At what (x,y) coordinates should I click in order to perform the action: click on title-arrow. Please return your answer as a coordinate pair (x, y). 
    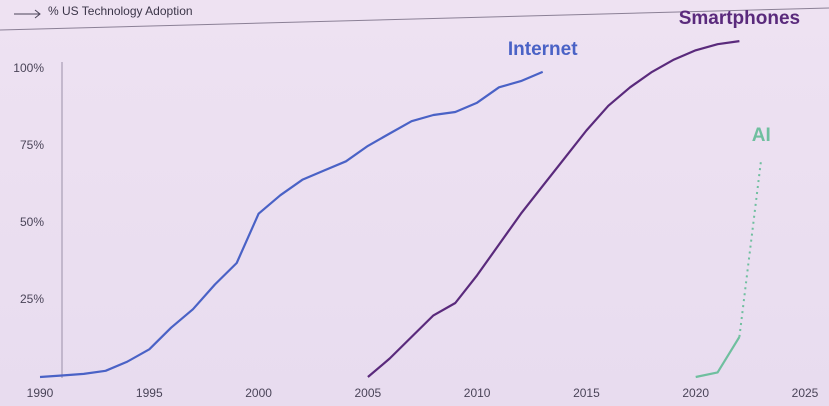
    Looking at the image, I should click on (27, 14).